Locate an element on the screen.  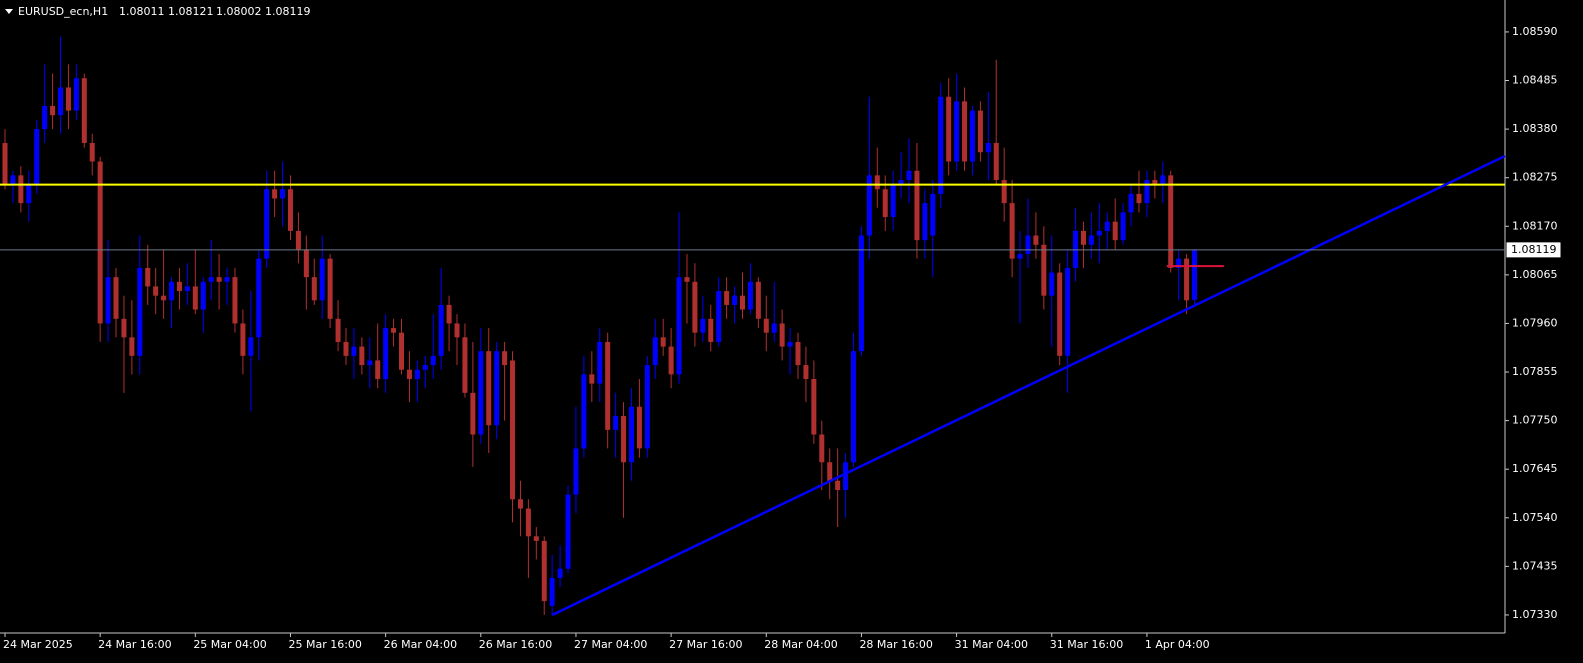
header-open: 1.08011 is located at coordinates (142, 11).